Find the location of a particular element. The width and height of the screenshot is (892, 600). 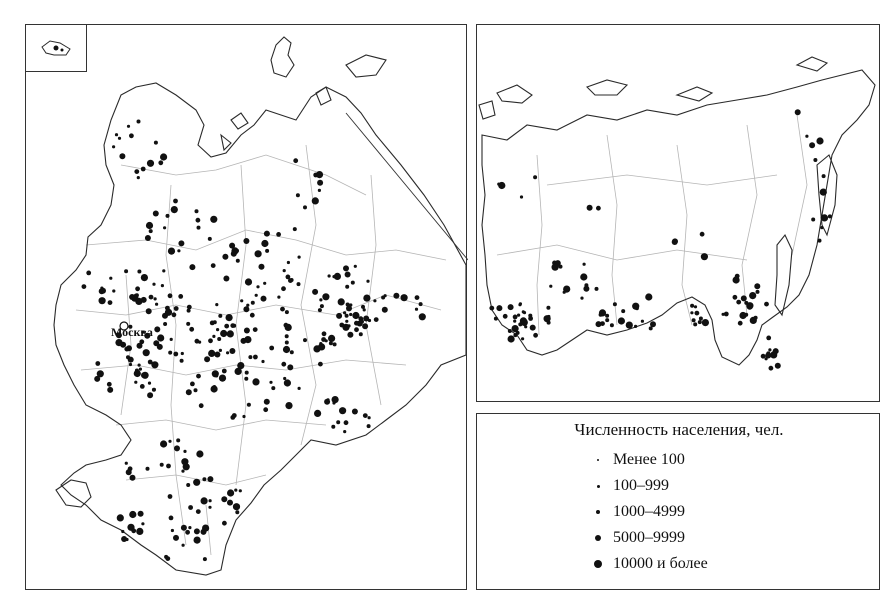

inset-svg is located at coordinates (56, 48).